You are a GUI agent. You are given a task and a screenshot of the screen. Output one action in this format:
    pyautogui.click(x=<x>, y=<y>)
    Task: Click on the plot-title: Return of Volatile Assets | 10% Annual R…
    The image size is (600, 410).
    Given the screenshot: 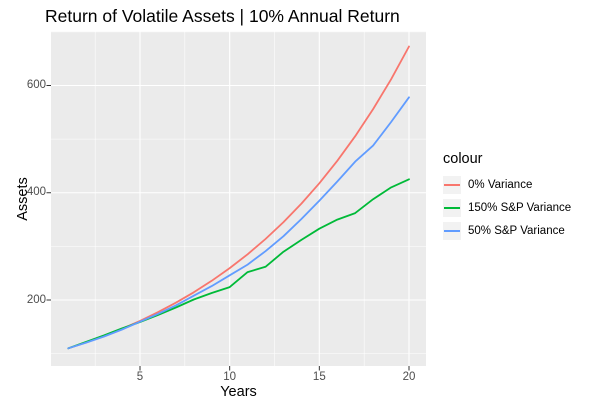 What is the action you would take?
    pyautogui.click(x=222, y=16)
    